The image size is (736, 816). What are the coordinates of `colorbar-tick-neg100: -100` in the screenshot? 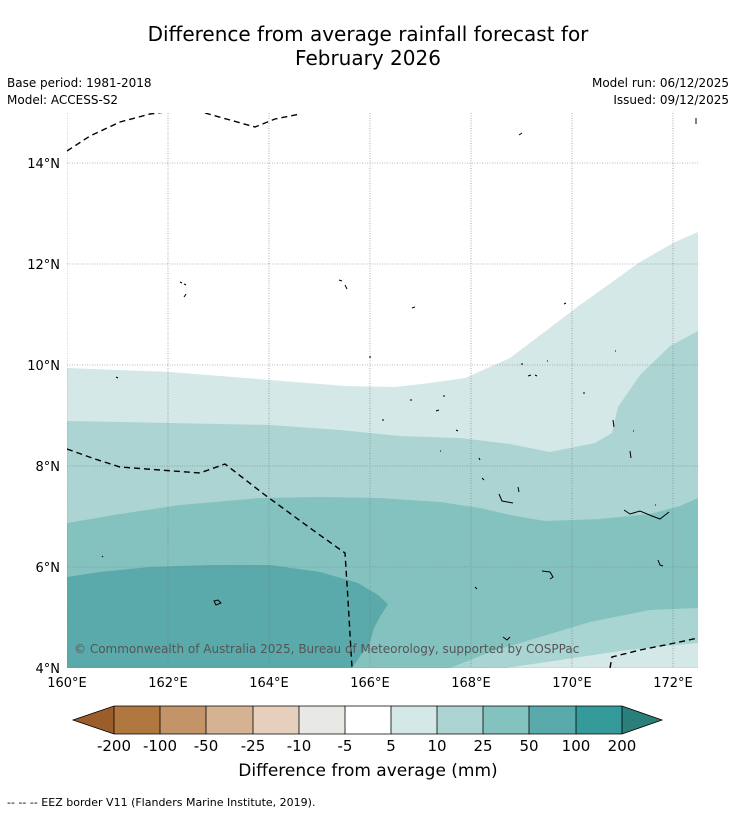 It's located at (160, 746).